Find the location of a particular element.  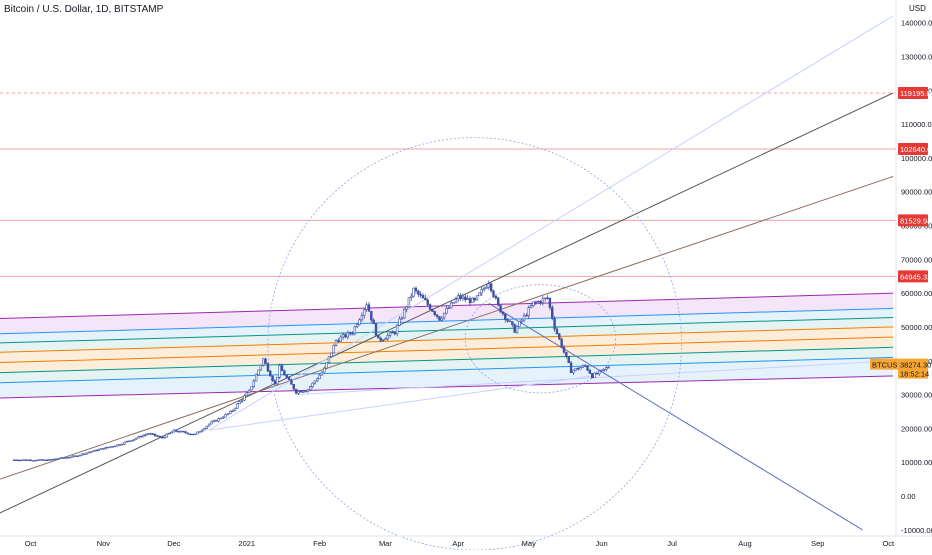

x-tick-label: Jun is located at coordinates (602, 543).